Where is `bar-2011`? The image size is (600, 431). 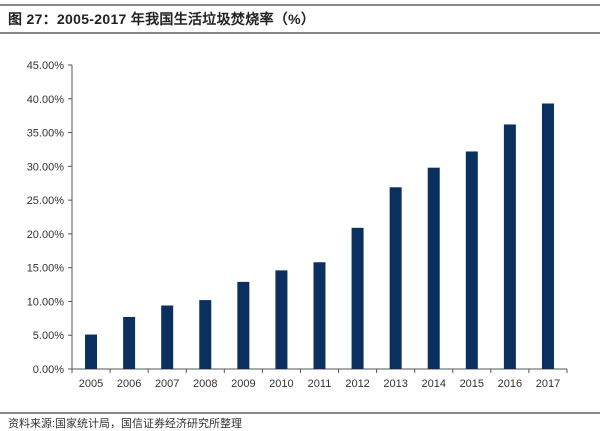 bar-2011 is located at coordinates (319, 315).